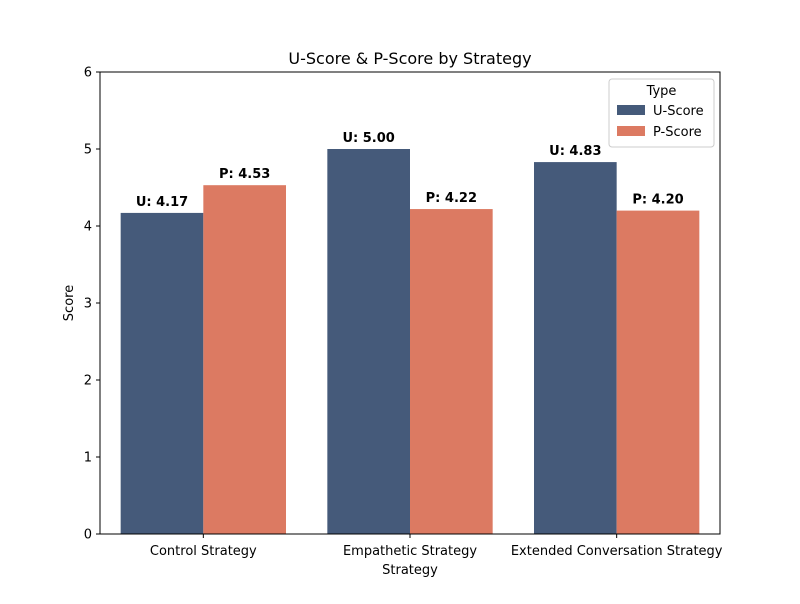 Image resolution: width=800 pixels, height=604 pixels. What do you see at coordinates (617, 551) in the screenshot?
I see `x-tick-label: Extended Conversation Strategy` at bounding box center [617, 551].